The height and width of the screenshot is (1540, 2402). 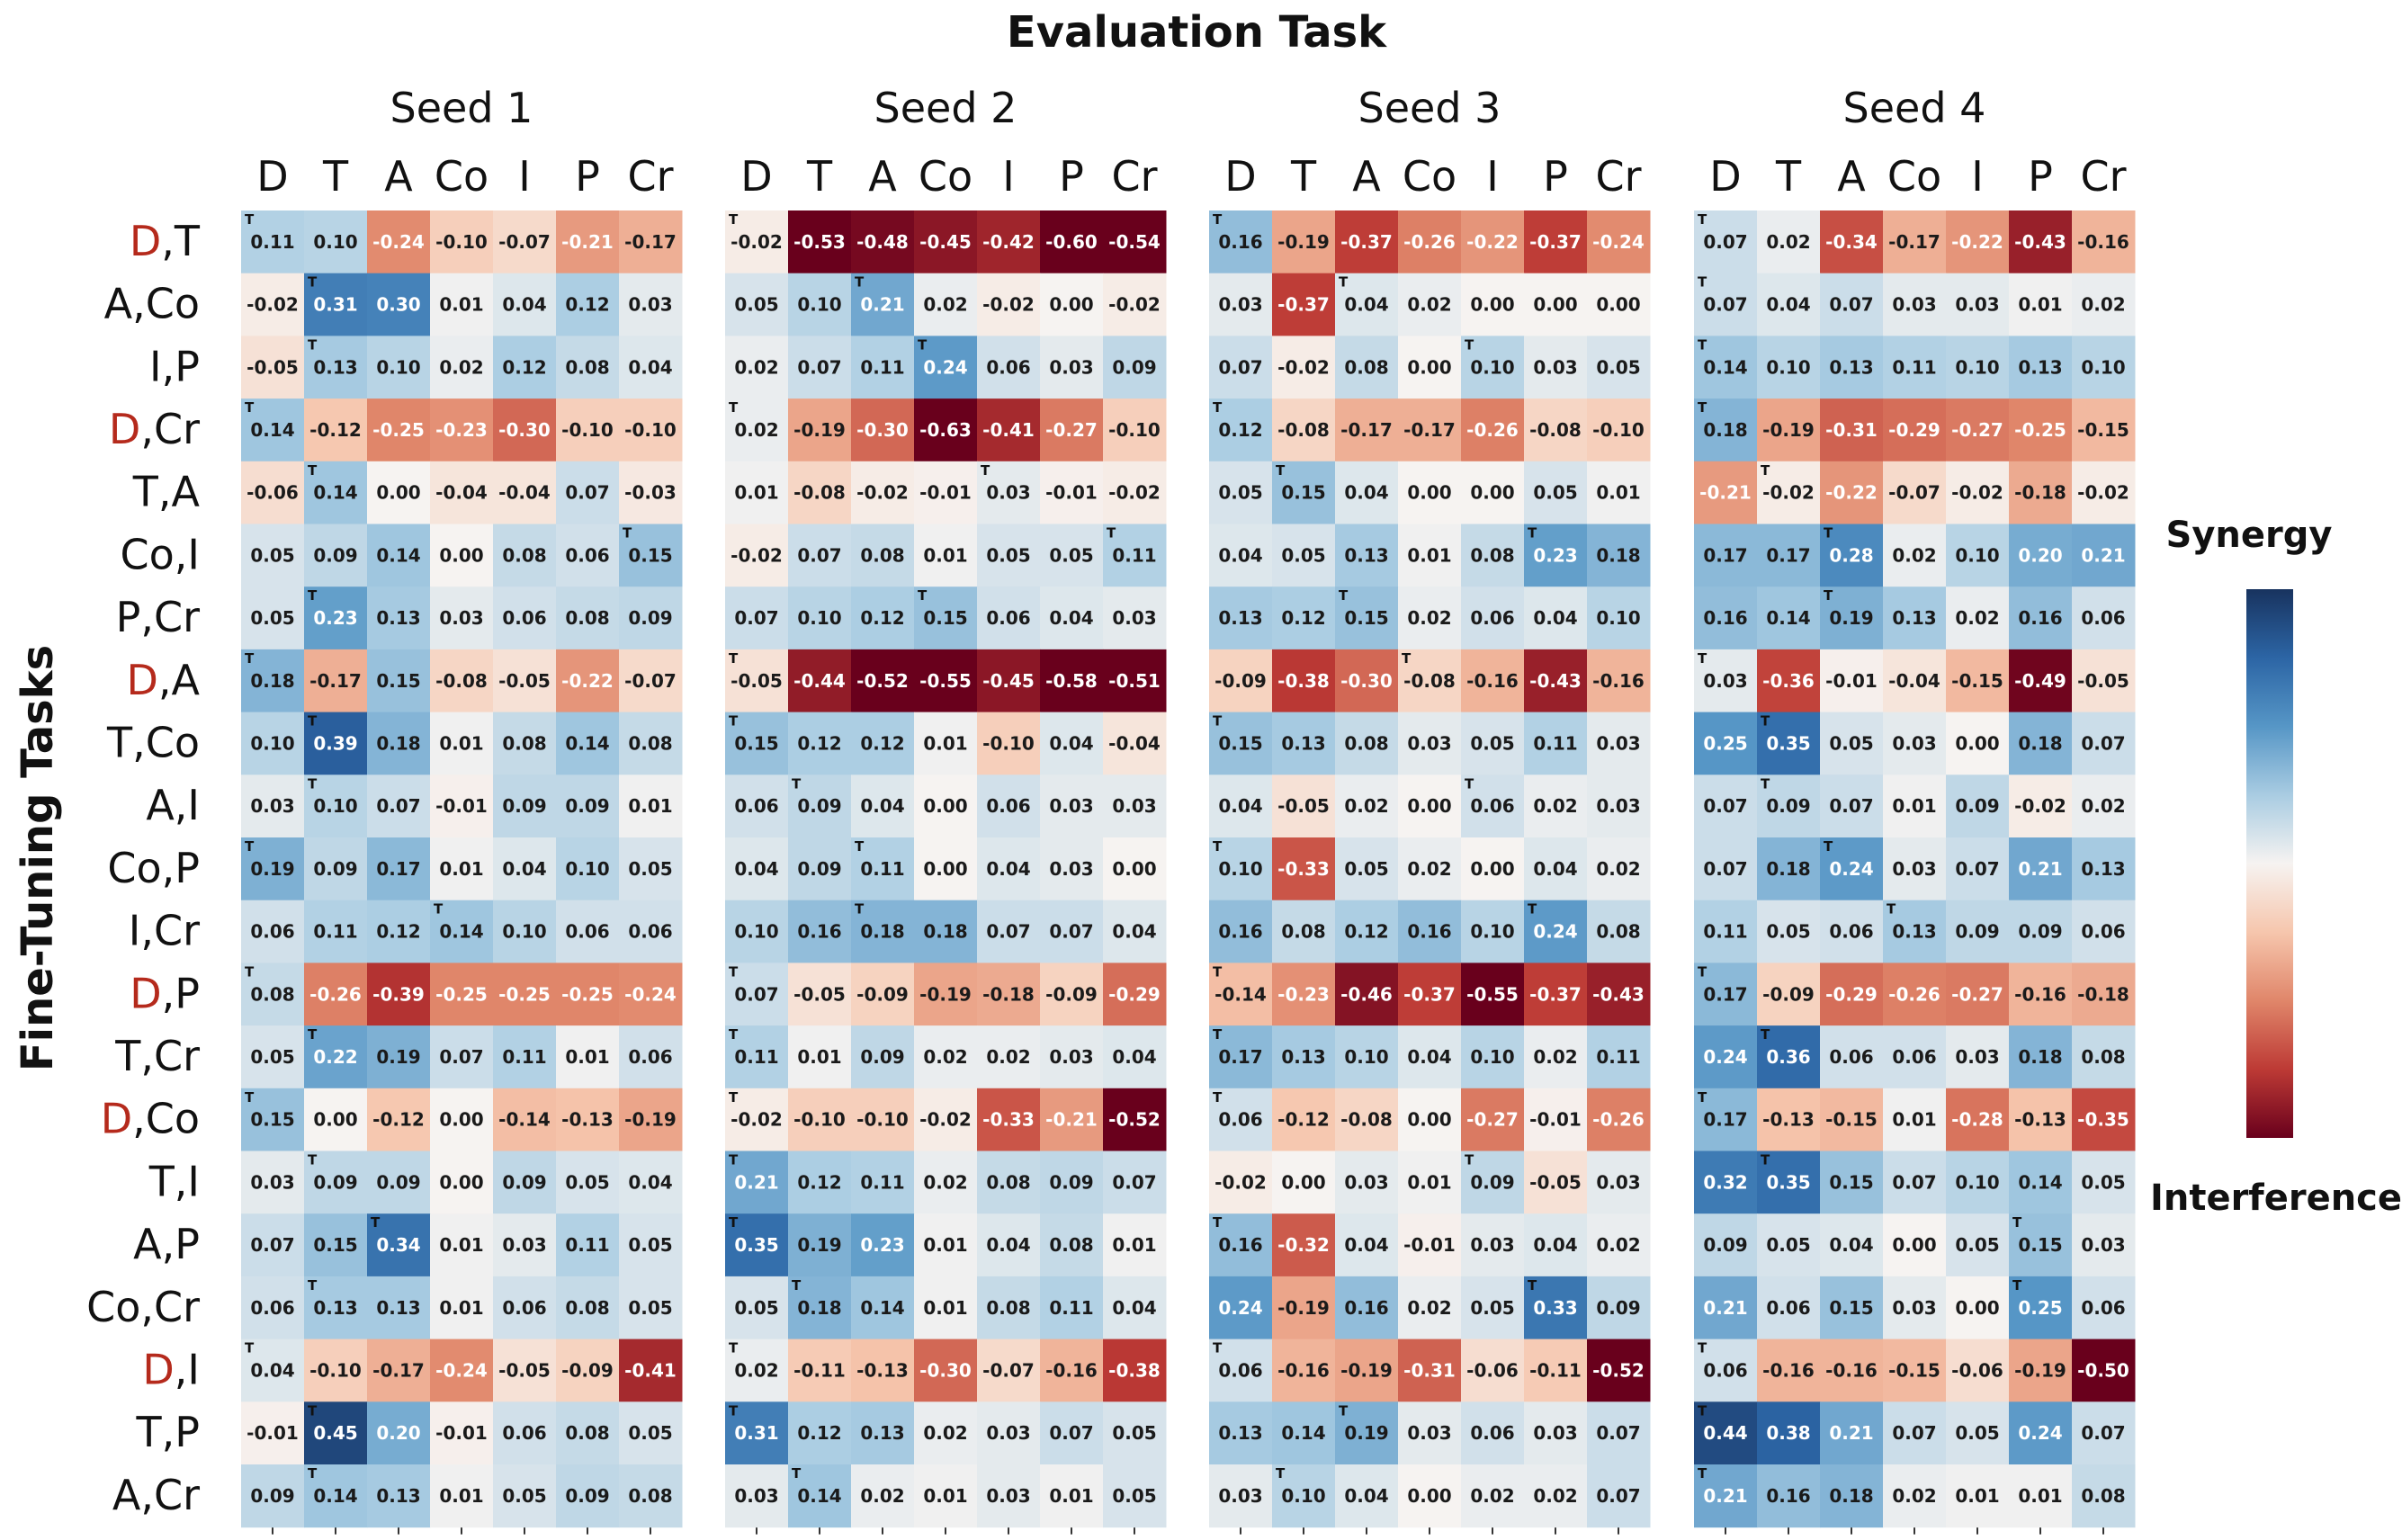 I want to click on cell-value: 0.05, so click(x=1492, y=743).